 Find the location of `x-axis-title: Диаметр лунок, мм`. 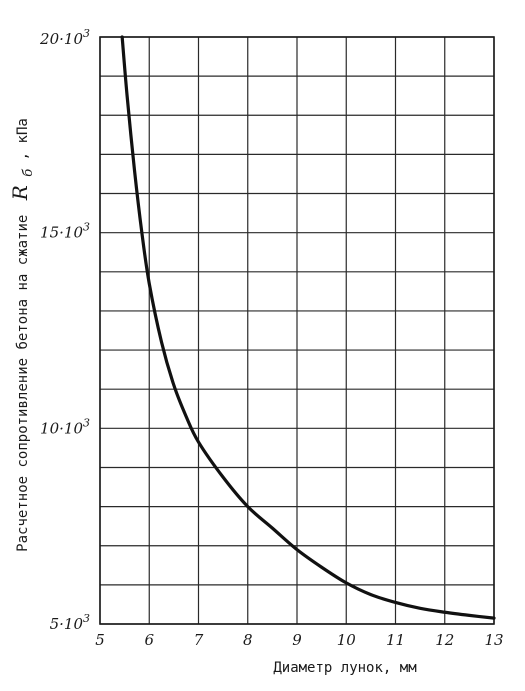

x-axis-title: Диаметр лунок, мм is located at coordinates (345, 668).